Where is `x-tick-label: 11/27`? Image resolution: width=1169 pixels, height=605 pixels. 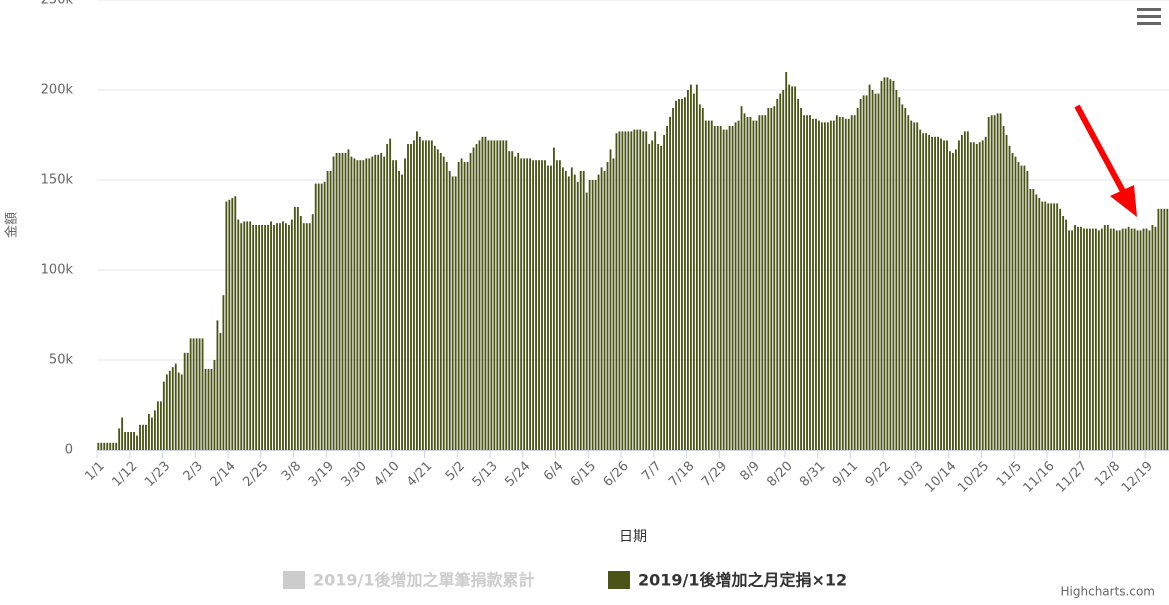 x-tick-label: 11/27 is located at coordinates (1071, 477).